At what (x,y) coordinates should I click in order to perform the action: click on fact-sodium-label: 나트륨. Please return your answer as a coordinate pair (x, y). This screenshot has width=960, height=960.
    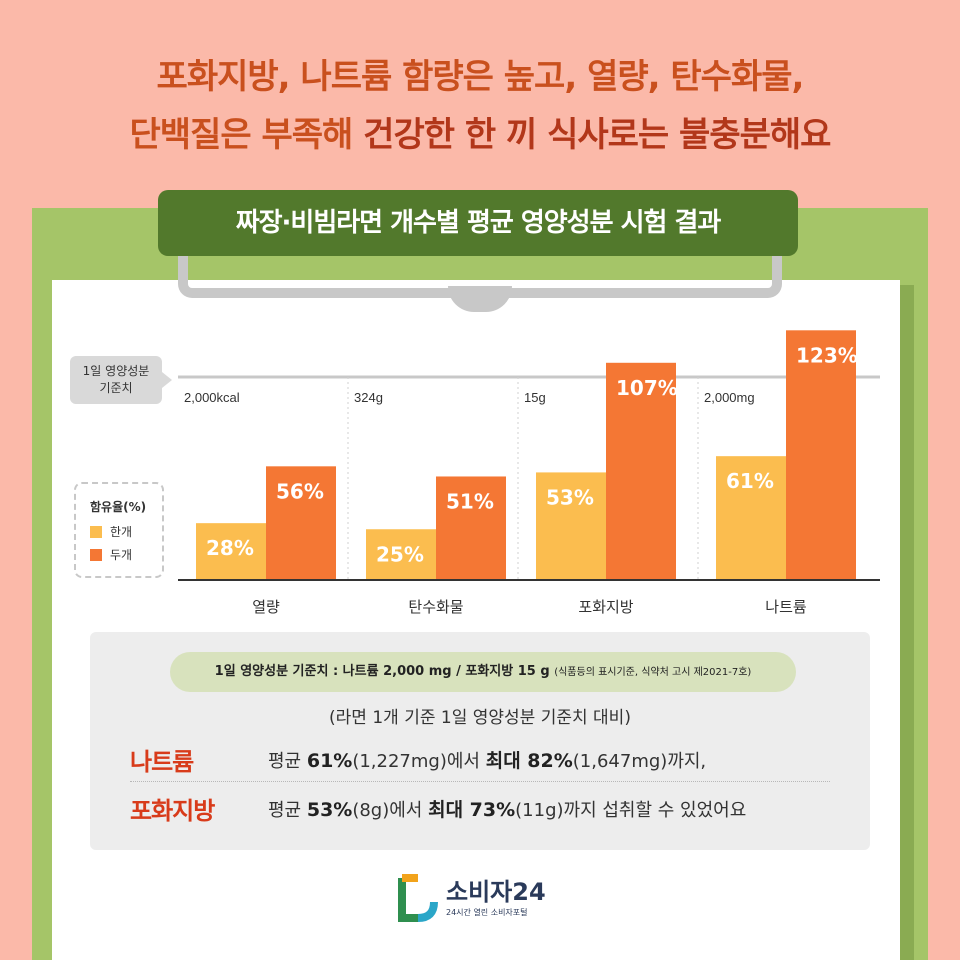
    Looking at the image, I should click on (162, 762).